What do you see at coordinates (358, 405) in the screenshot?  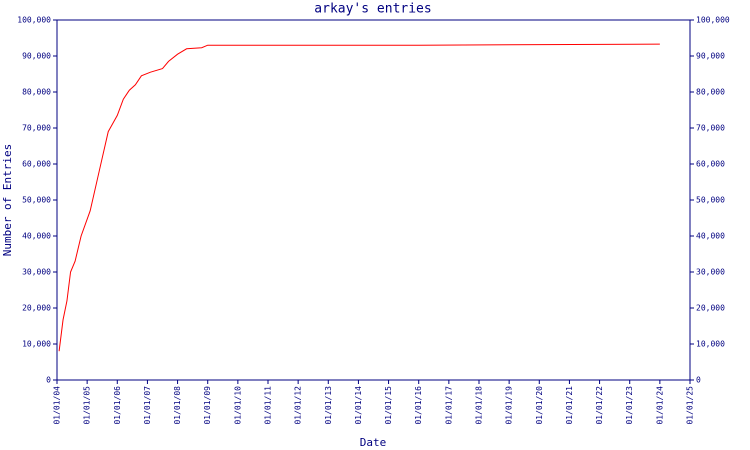 I see `x-tick-label: 01/01/14` at bounding box center [358, 405].